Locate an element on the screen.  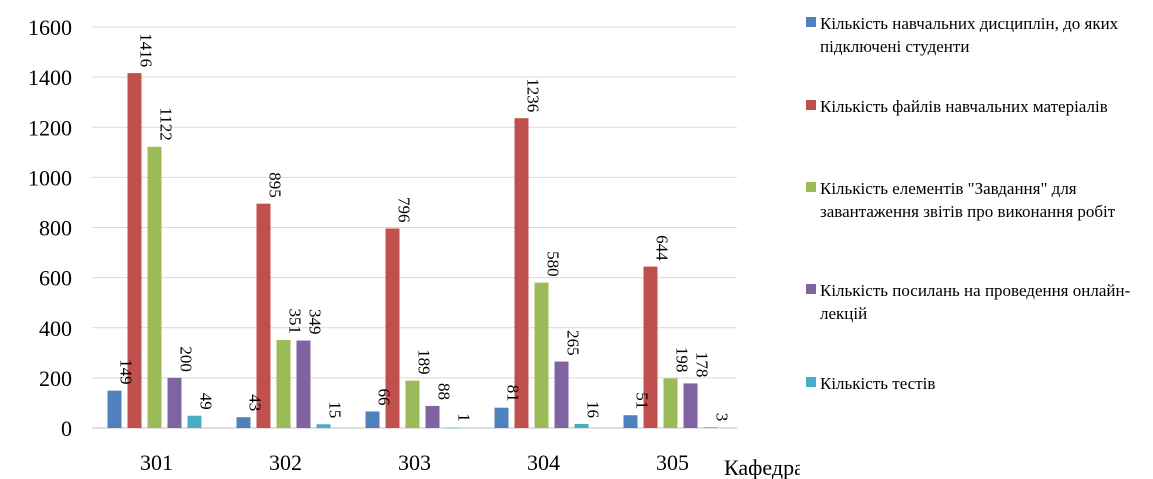
bar-data-label: 15 is located at coordinates (335, 409).